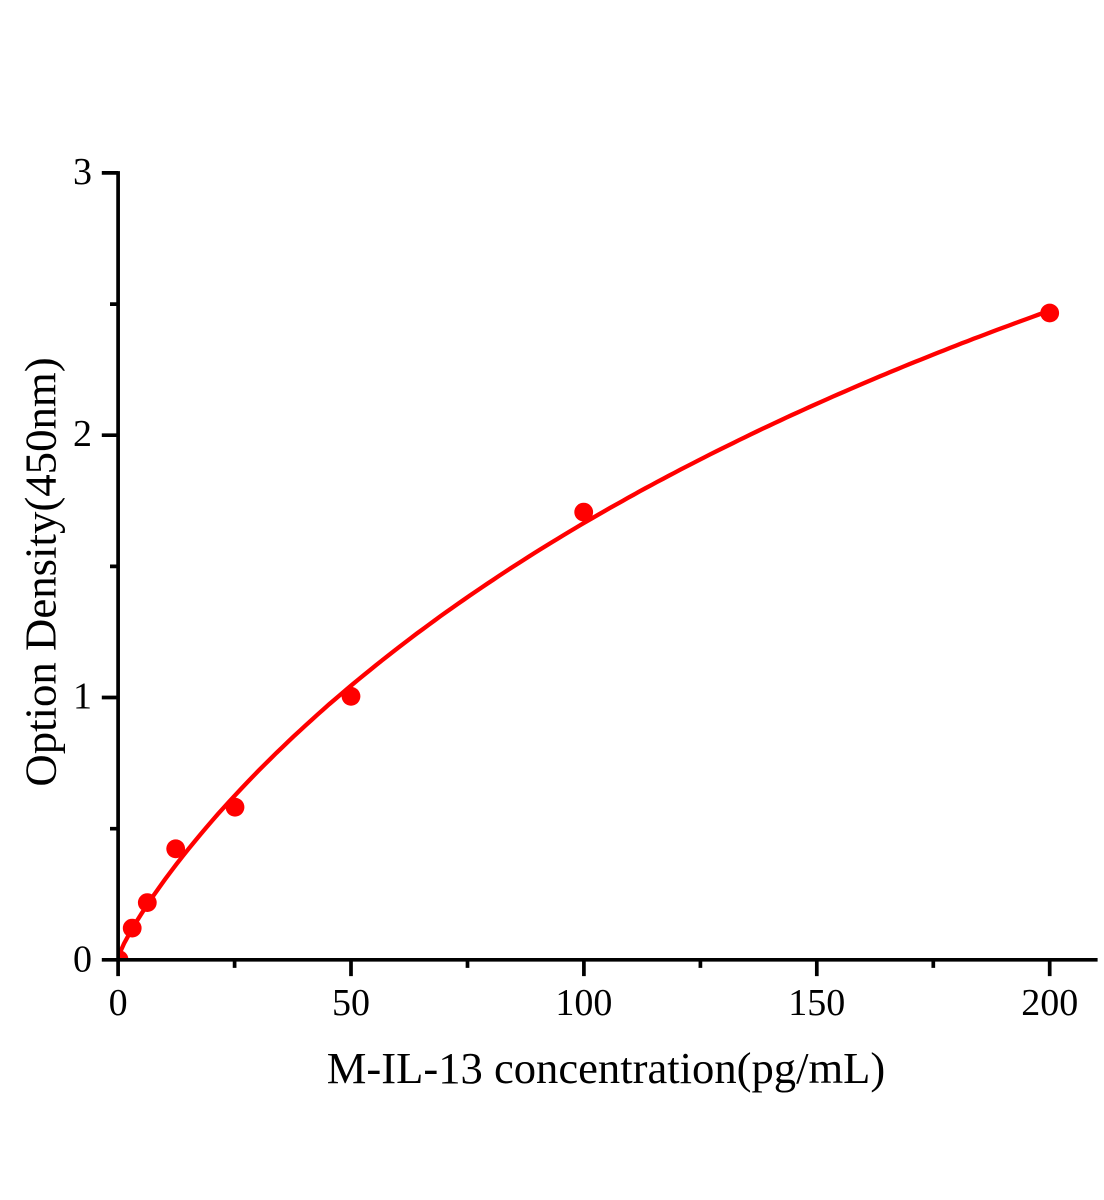  What do you see at coordinates (606, 1068) in the screenshot?
I see `svg-text: M-IL-13 concentration(pg/mL)` at bounding box center [606, 1068].